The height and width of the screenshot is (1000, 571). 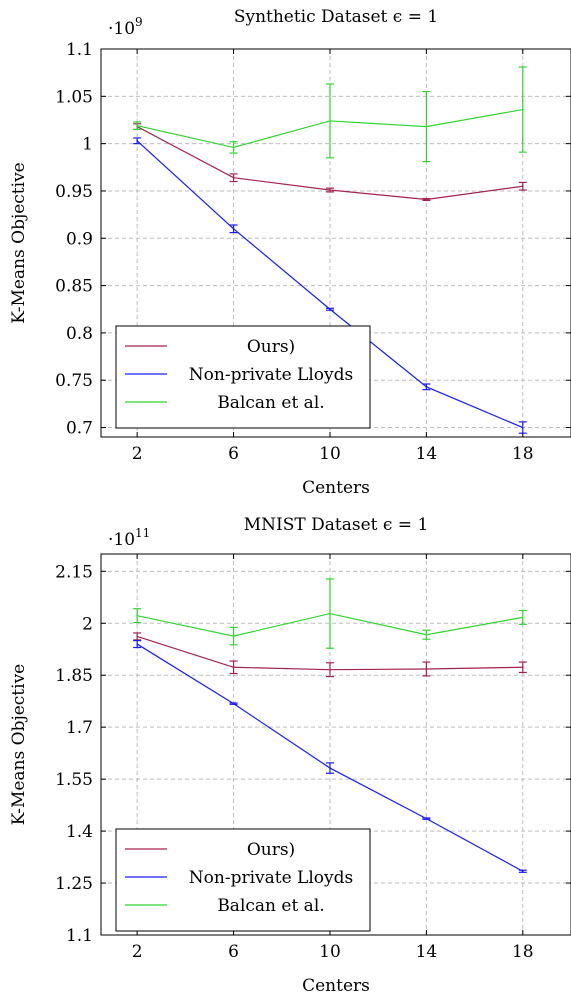 What do you see at coordinates (74, 192) in the screenshot?
I see `y-tick-label: 0.95` at bounding box center [74, 192].